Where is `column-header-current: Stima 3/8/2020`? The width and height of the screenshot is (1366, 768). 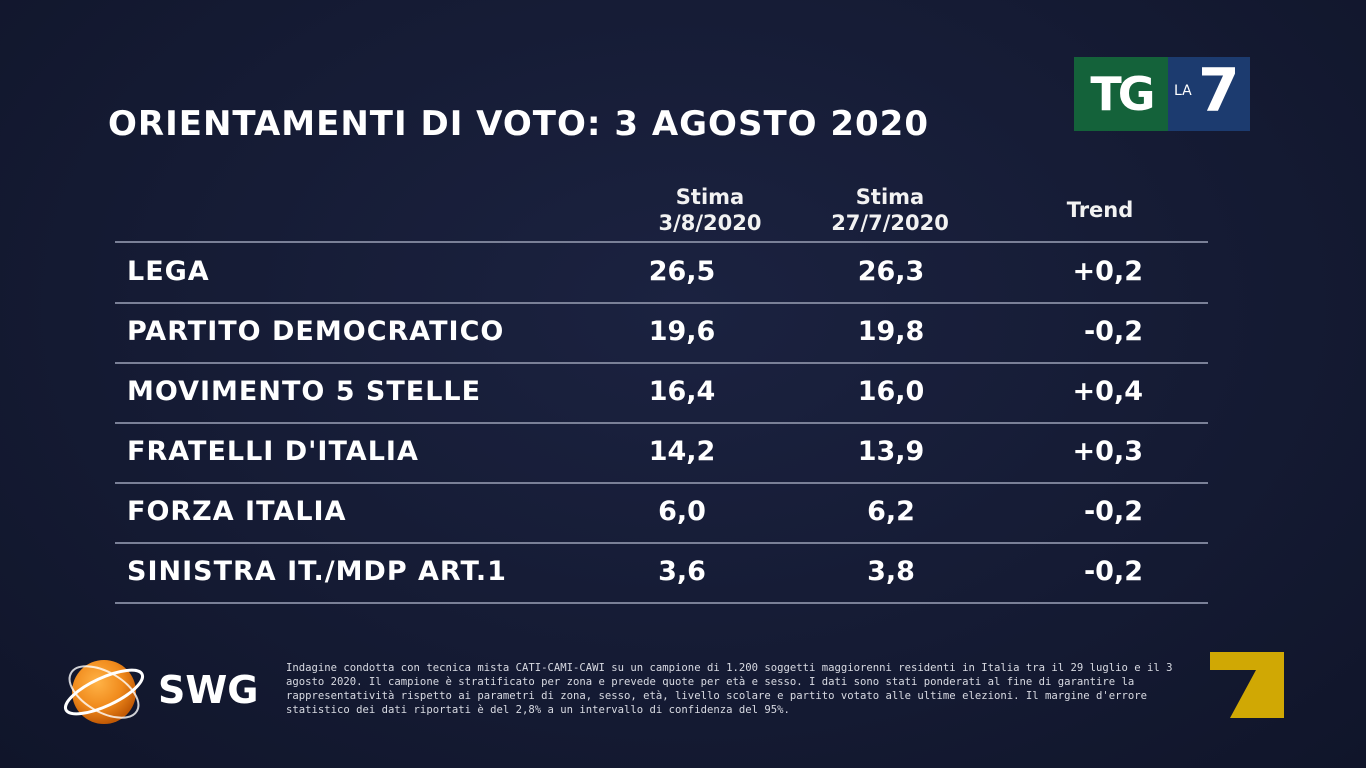 column-header-current: Stima 3/8/2020 is located at coordinates (710, 210).